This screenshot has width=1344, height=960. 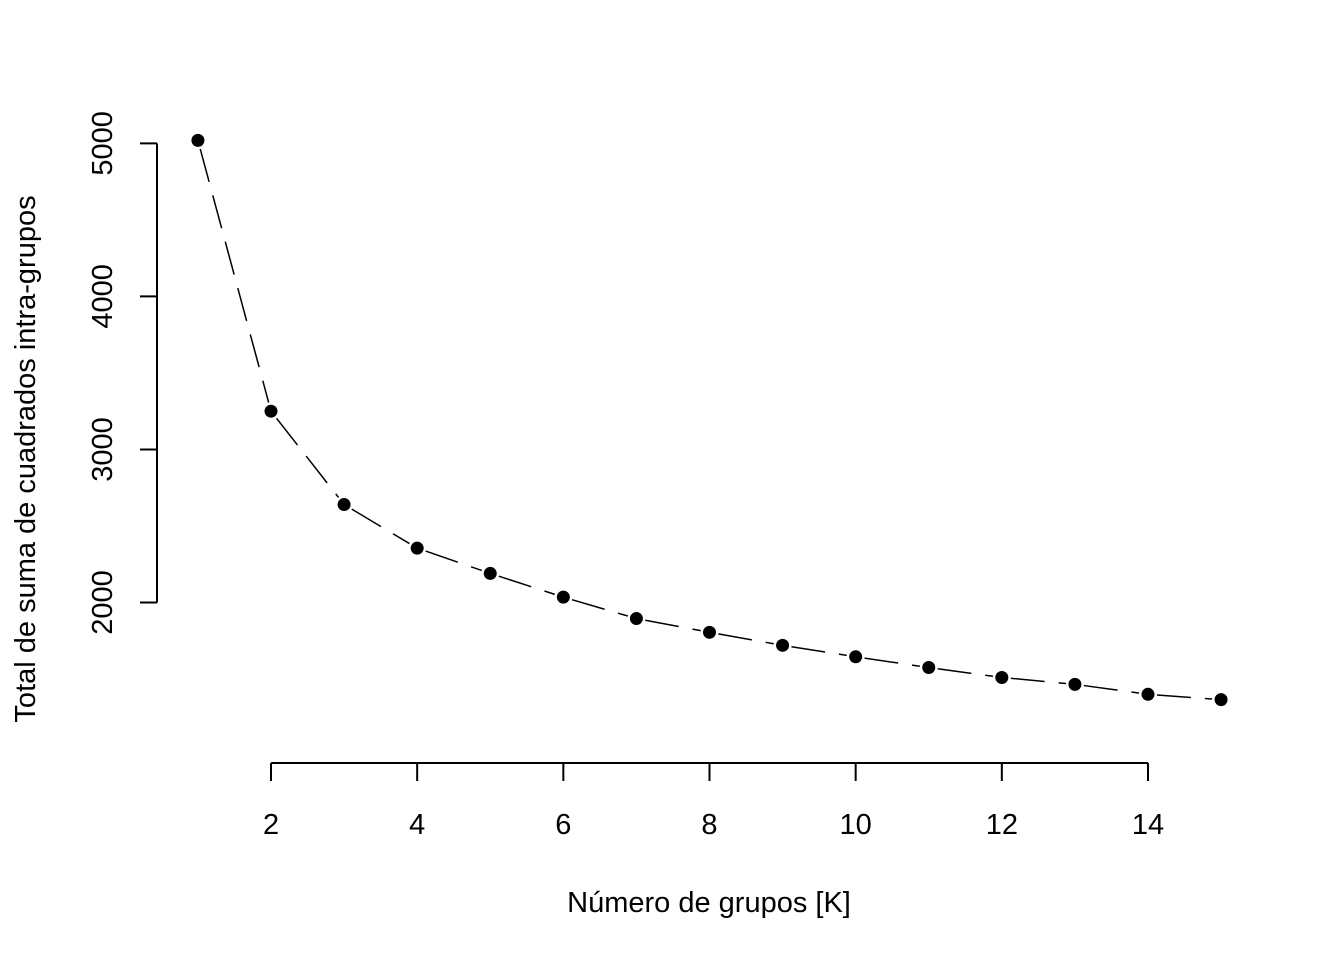 What do you see at coordinates (103, 296) in the screenshot?
I see `y-tick-label: 4000` at bounding box center [103, 296].